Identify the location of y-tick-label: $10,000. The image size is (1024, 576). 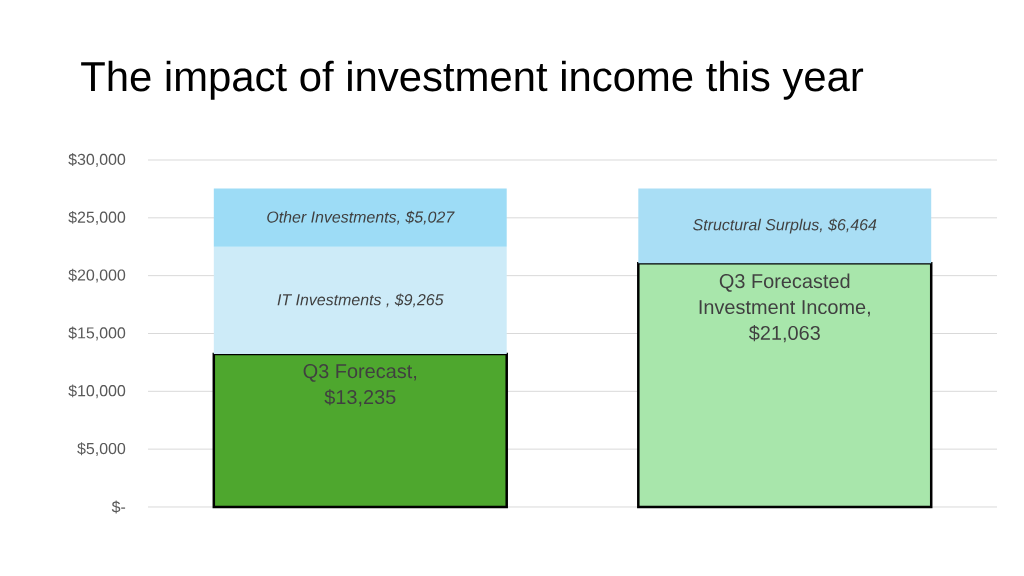
(97, 391).